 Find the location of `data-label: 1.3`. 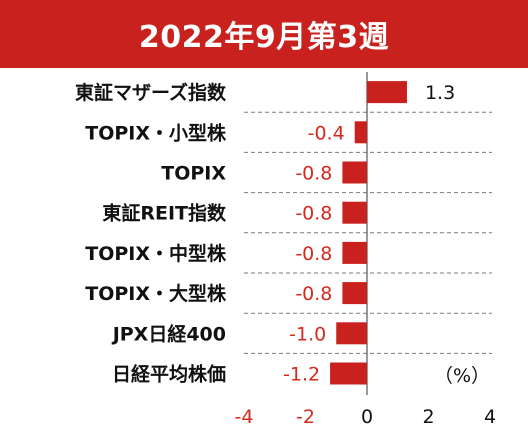

data-label: 1.3 is located at coordinates (440, 93).